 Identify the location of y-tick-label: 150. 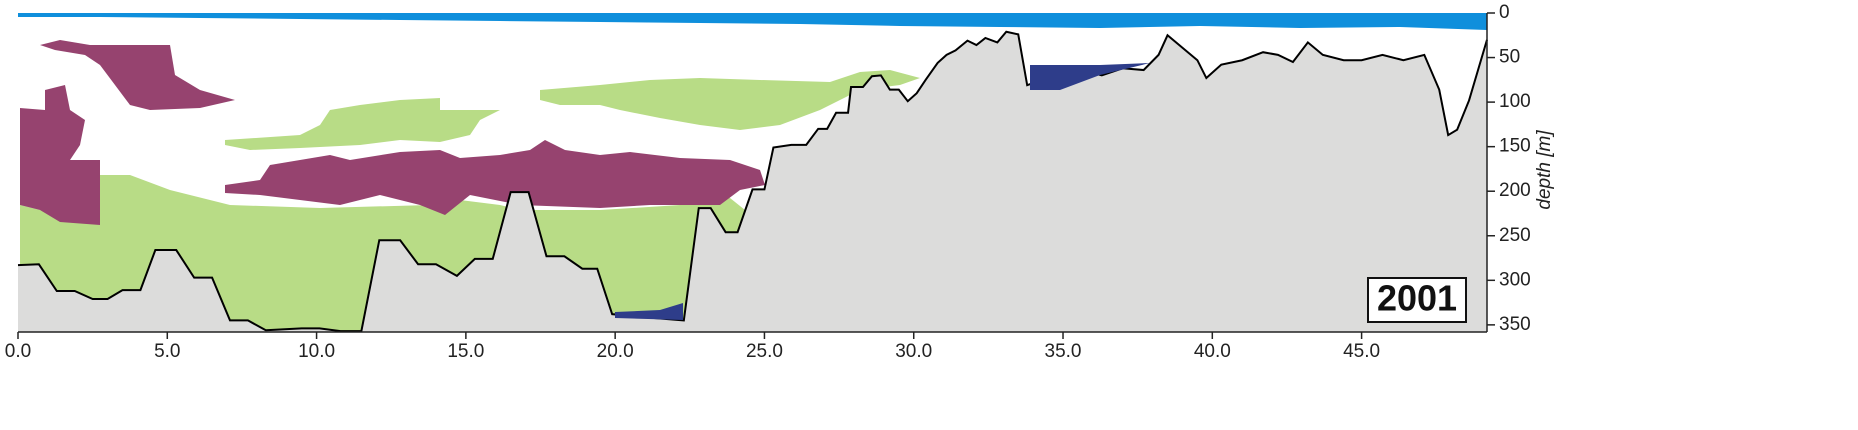
(1515, 146).